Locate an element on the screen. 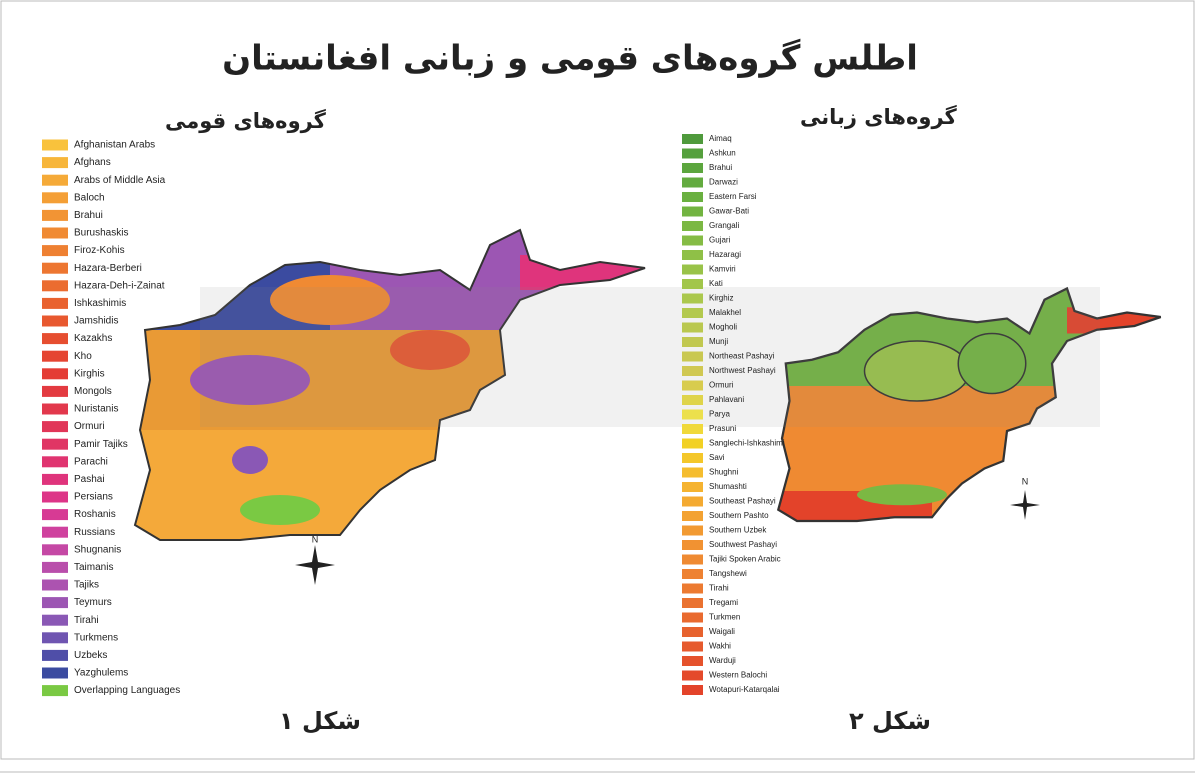 This screenshot has width=1195, height=779. legend-label: Waigali is located at coordinates (722, 631).